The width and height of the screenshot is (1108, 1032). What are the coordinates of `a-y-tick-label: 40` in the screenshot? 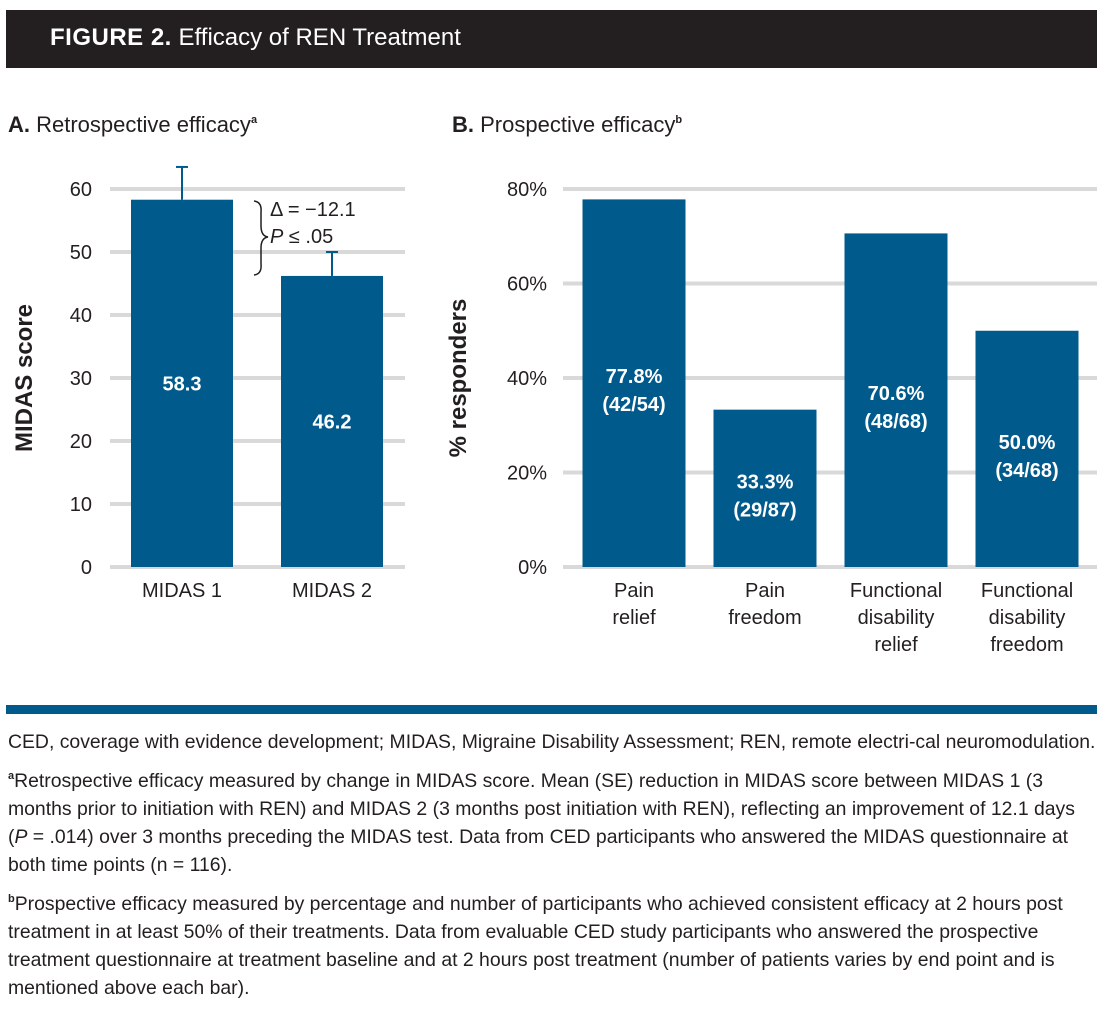 It's located at (81, 316).